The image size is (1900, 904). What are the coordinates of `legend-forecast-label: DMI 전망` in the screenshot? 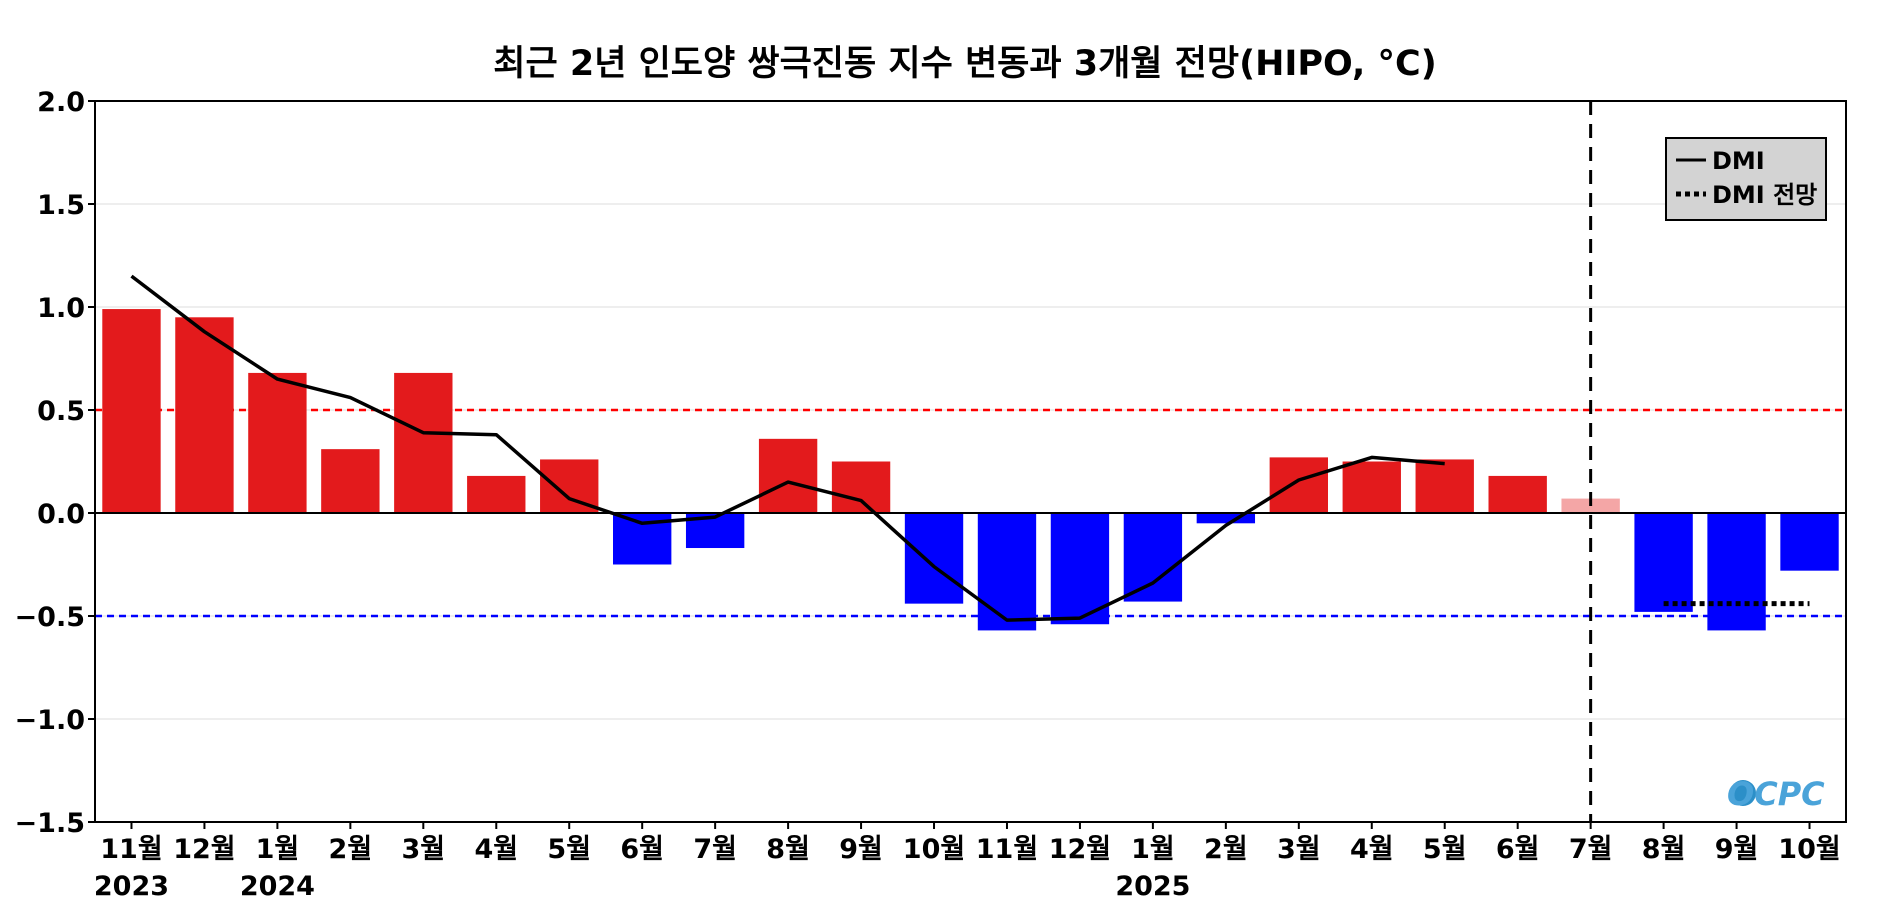 It's located at (1764, 195).